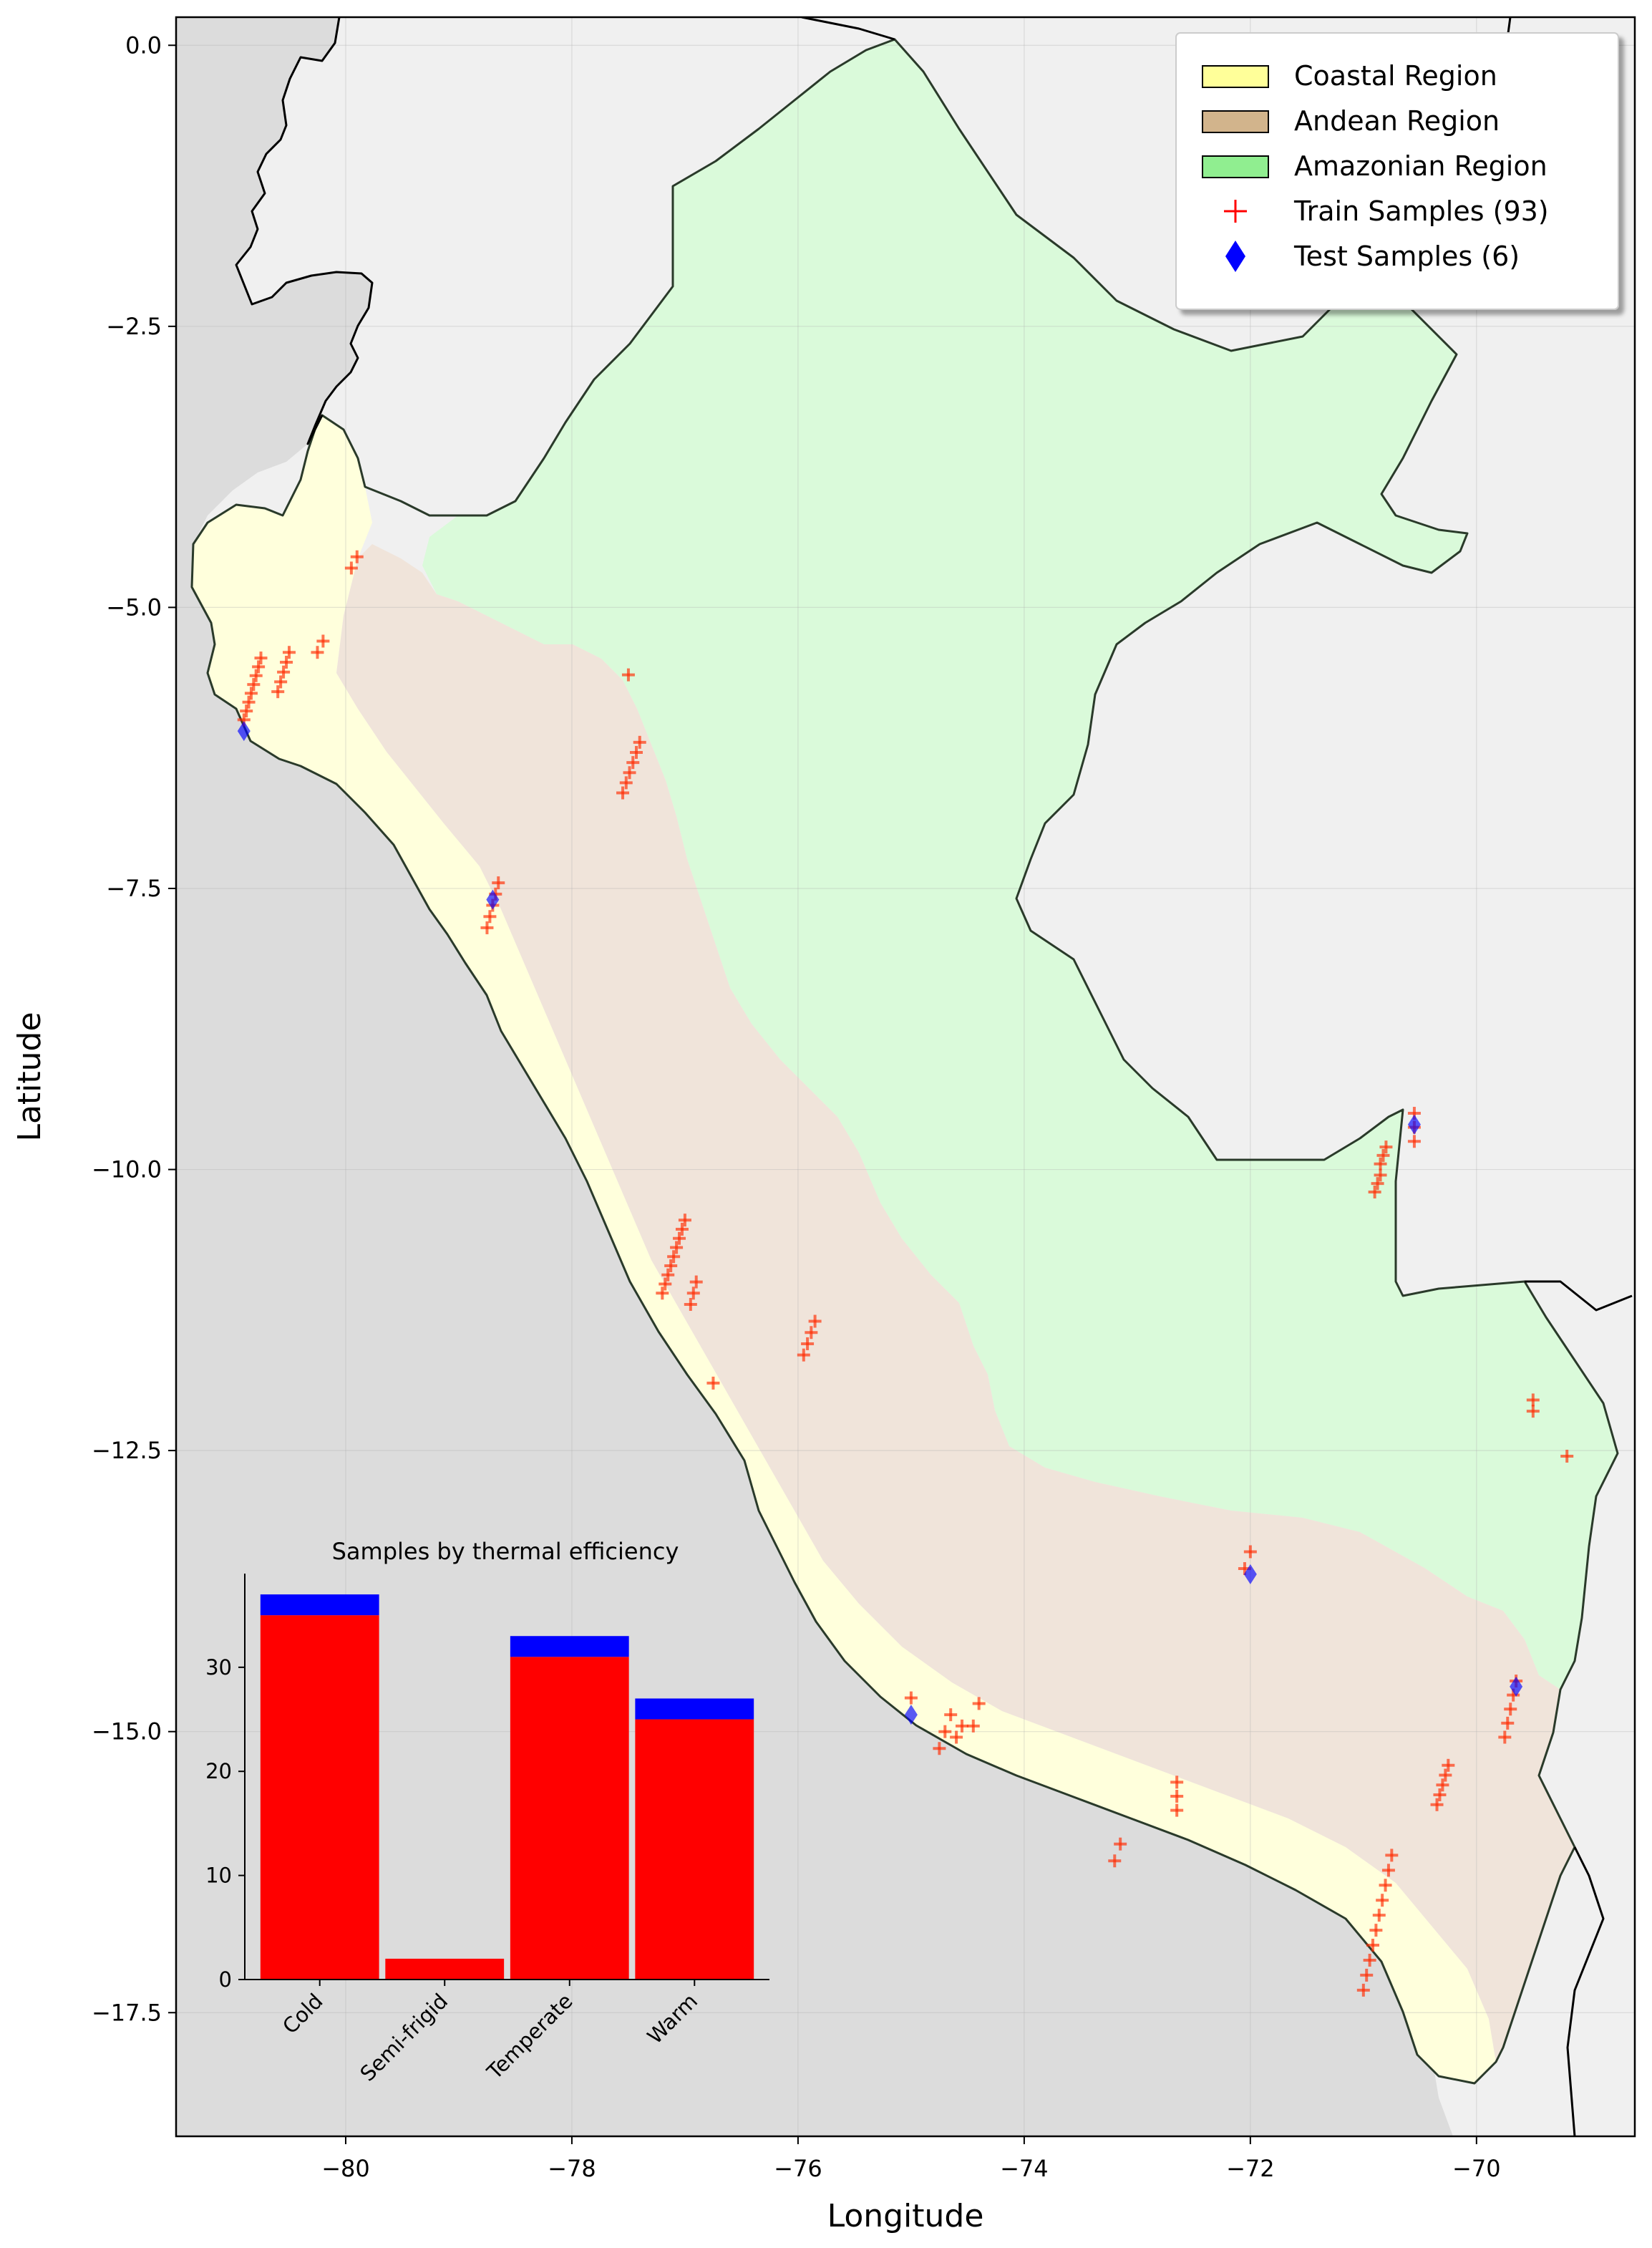 Image resolution: width=1652 pixels, height=2248 pixels. What do you see at coordinates (1374, 166) in the screenshot?
I see `legend-item: Amazonian Region` at bounding box center [1374, 166].